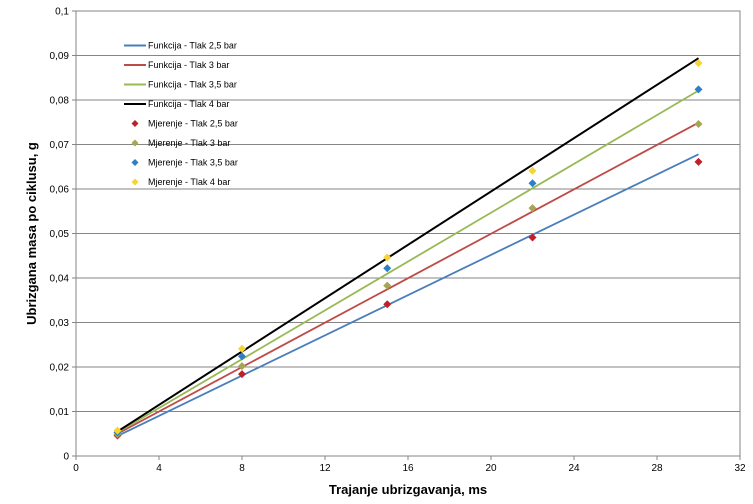 This screenshot has height=504, width=753. What do you see at coordinates (31, 233) in the screenshot?
I see `y-axis-title: Ubrizgana masa po ciklusu, g` at bounding box center [31, 233].